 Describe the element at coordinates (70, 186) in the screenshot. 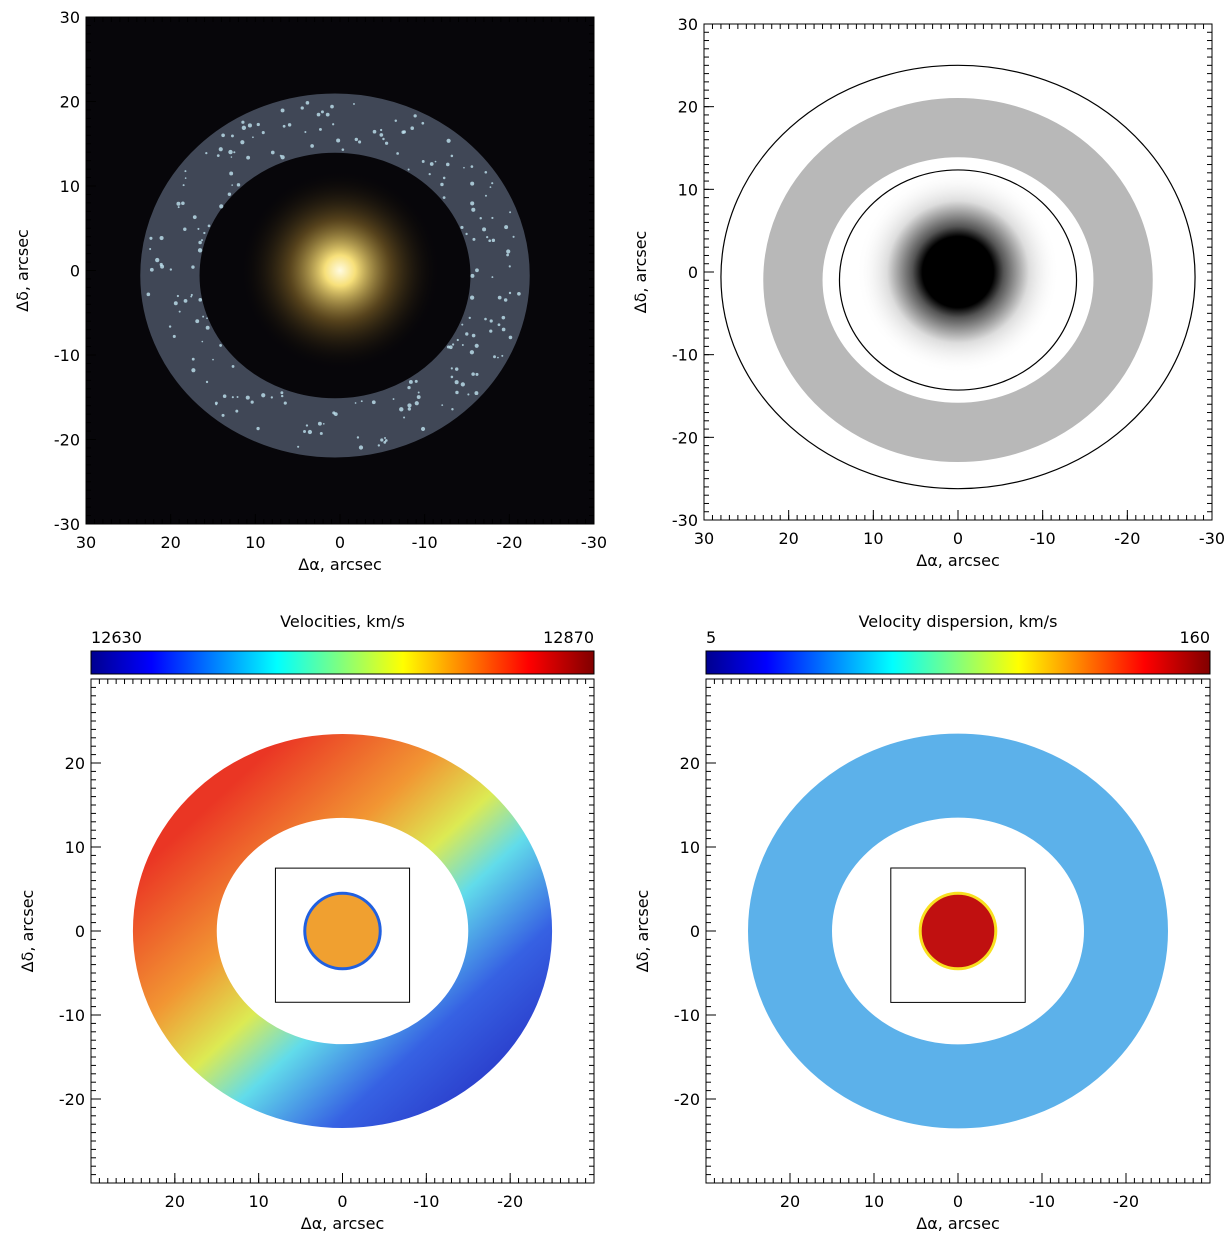

I see `y-tick-label: 10` at that location.